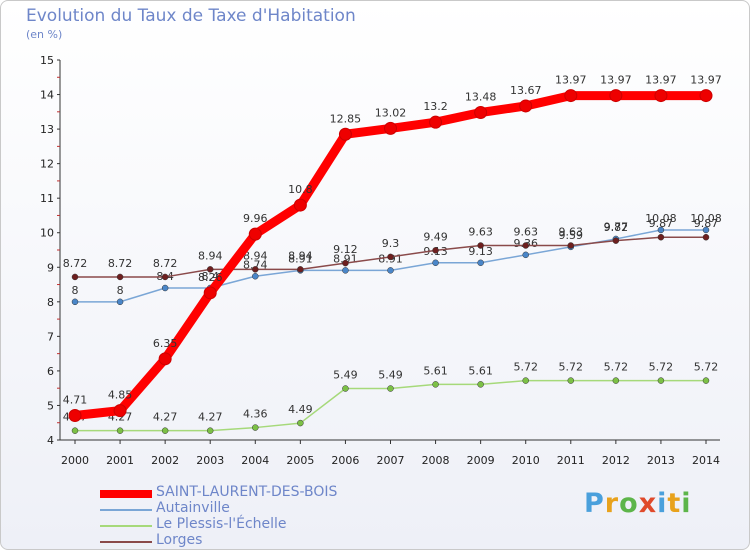 This screenshot has width=750, height=550. I want to click on y-tick-label: 14, so click(47, 95).